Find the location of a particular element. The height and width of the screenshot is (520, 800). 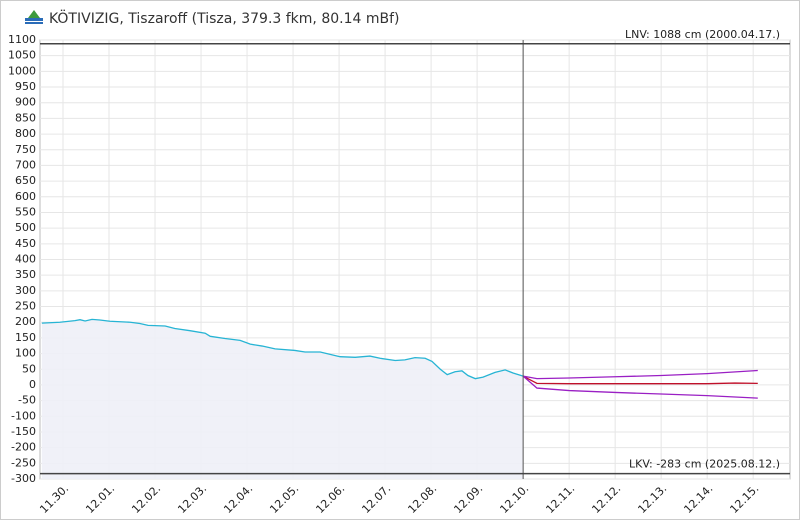

y-tick-label: 900 is located at coordinates (25, 102).